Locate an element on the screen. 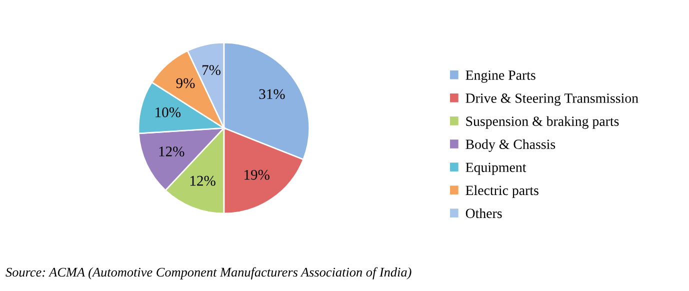  data-label: 31% is located at coordinates (272, 94).